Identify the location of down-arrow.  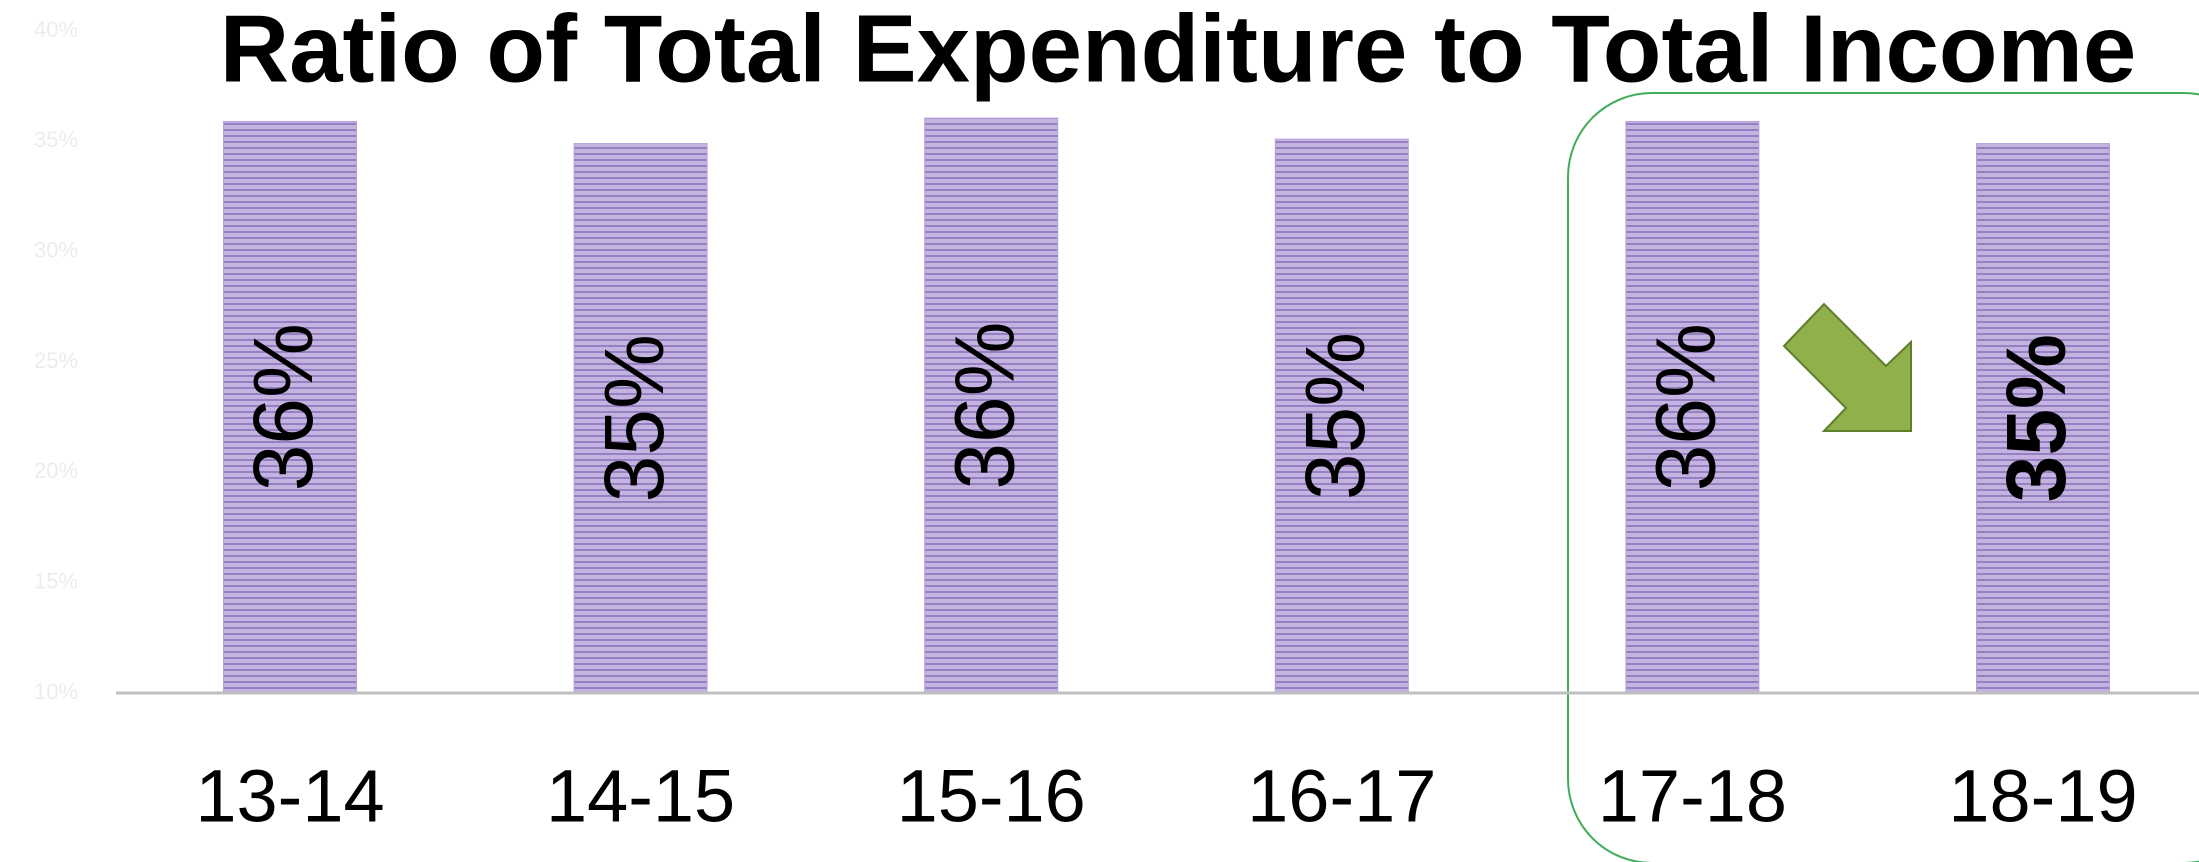
(1847, 367).